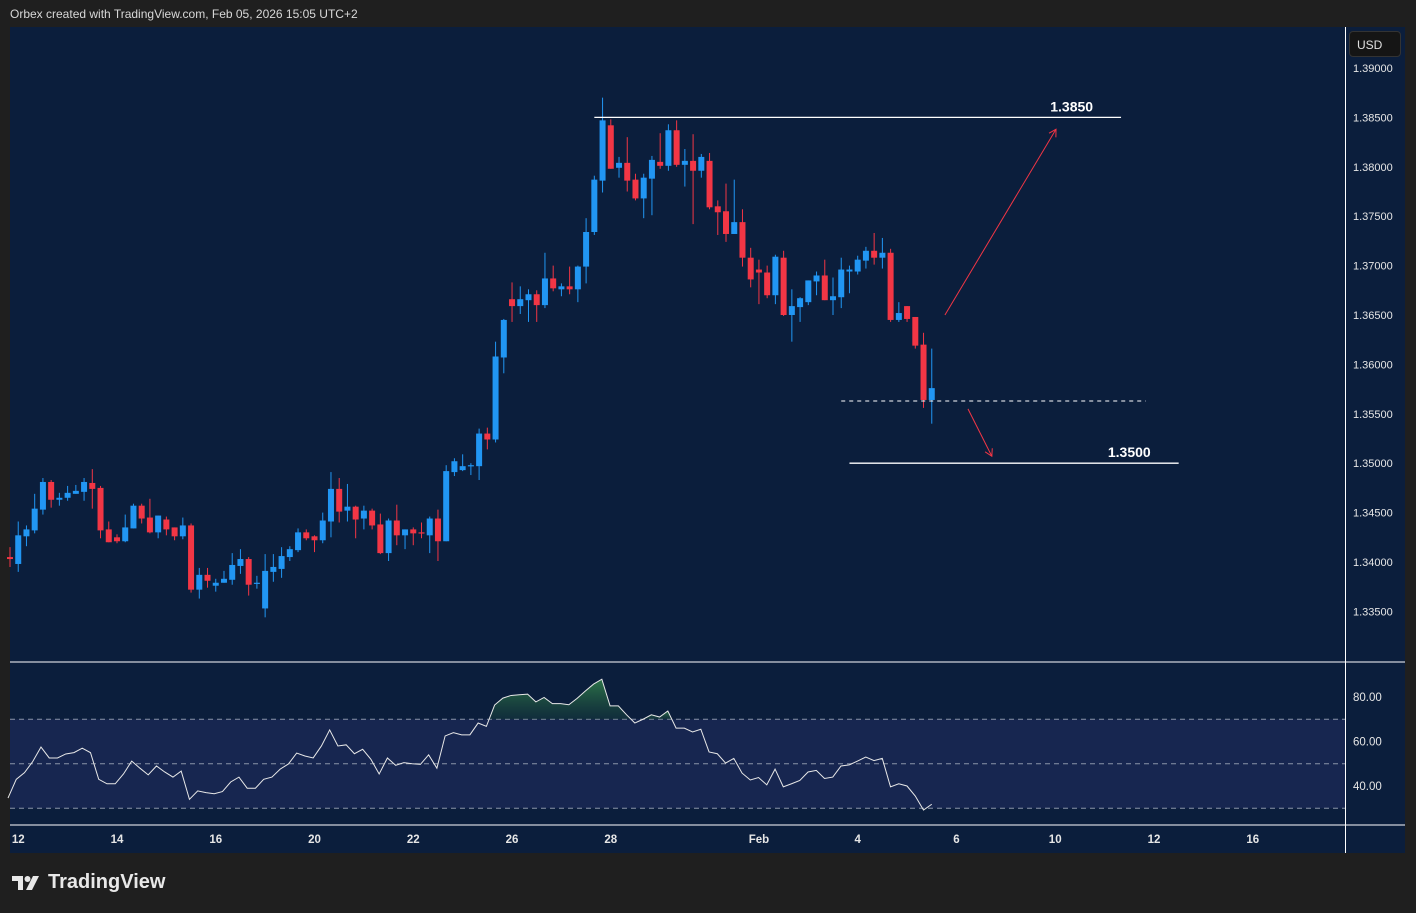 This screenshot has height=913, width=1416. Describe the element at coordinates (635, 840) in the screenshot. I see `time-axis: 12 14 16 20 22 26 28 Feb 4 6 10 12 16` at that location.